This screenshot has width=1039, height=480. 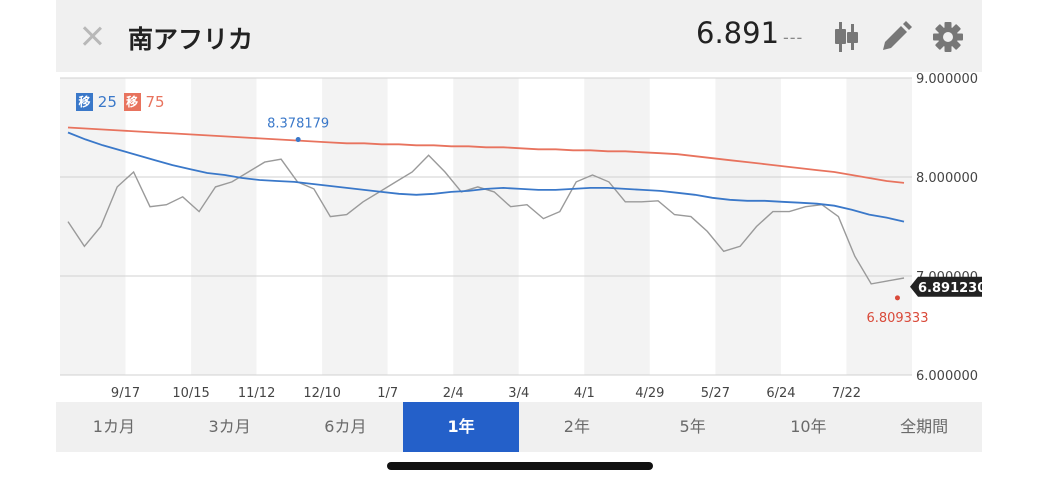 I want to click on x-tick-label: 6/24, so click(x=780, y=393).